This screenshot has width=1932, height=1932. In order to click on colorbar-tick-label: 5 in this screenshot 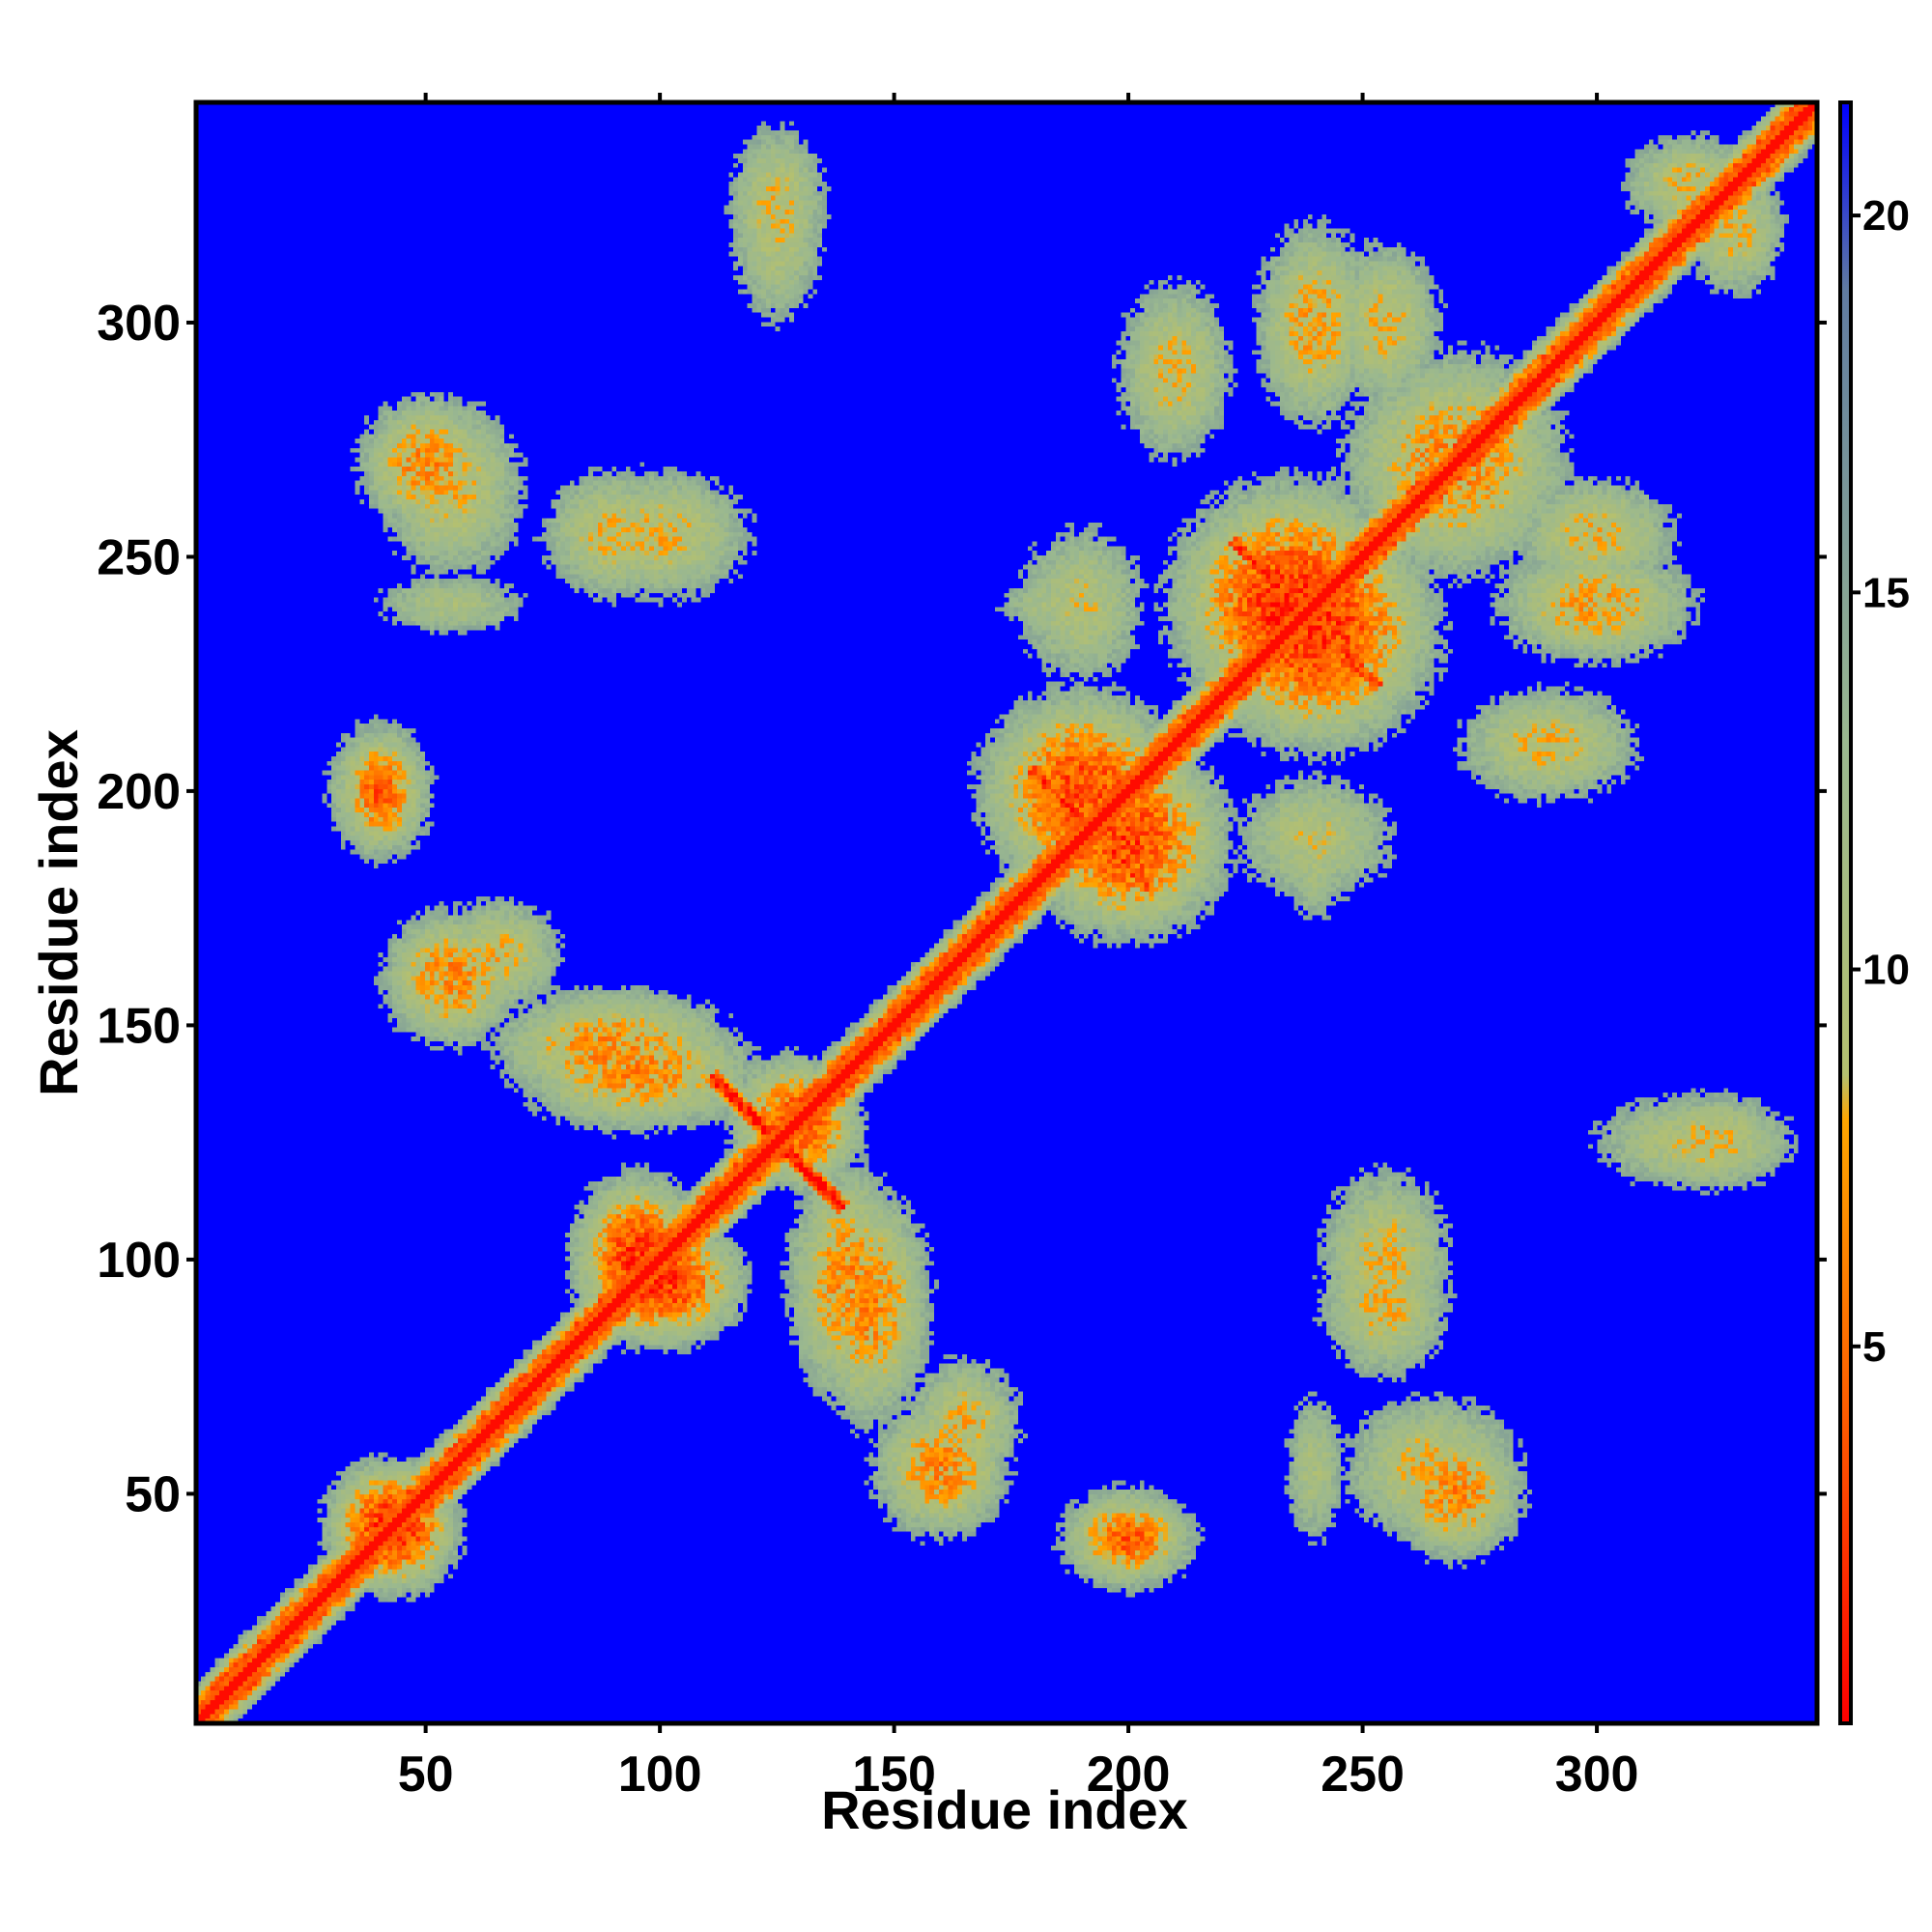, I will do `click(1874, 1347)`.